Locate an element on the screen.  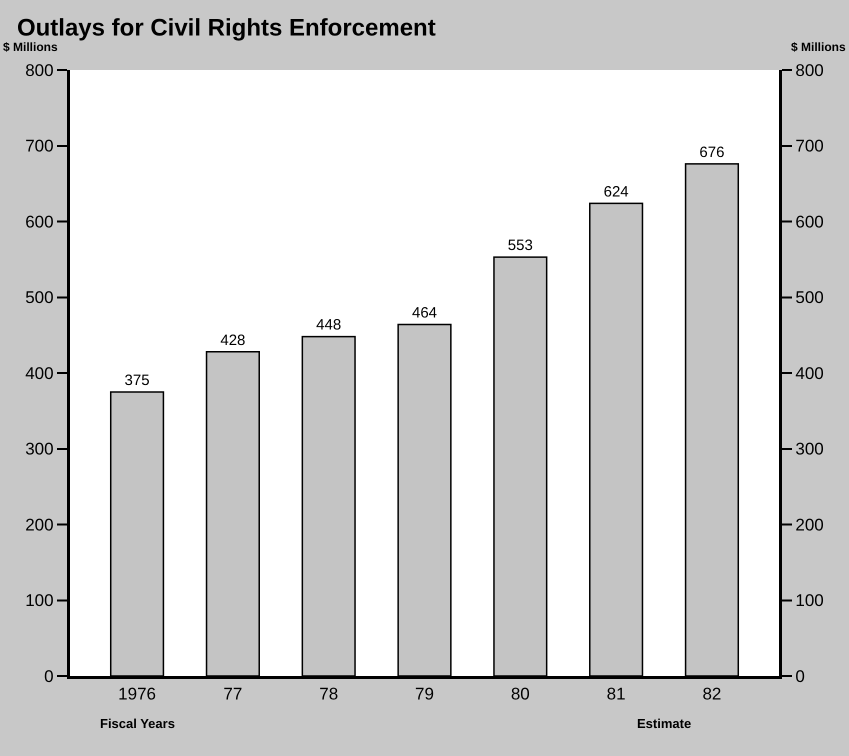
y-axis-title: $ Millions is located at coordinates (30, 47).